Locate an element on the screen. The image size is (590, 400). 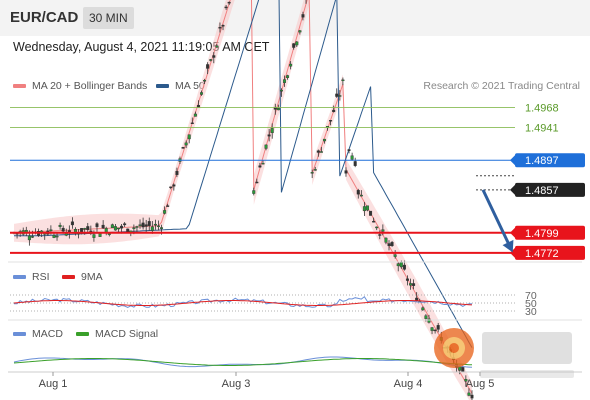
timeframe-button: 30 MIN is located at coordinates (108, 18).